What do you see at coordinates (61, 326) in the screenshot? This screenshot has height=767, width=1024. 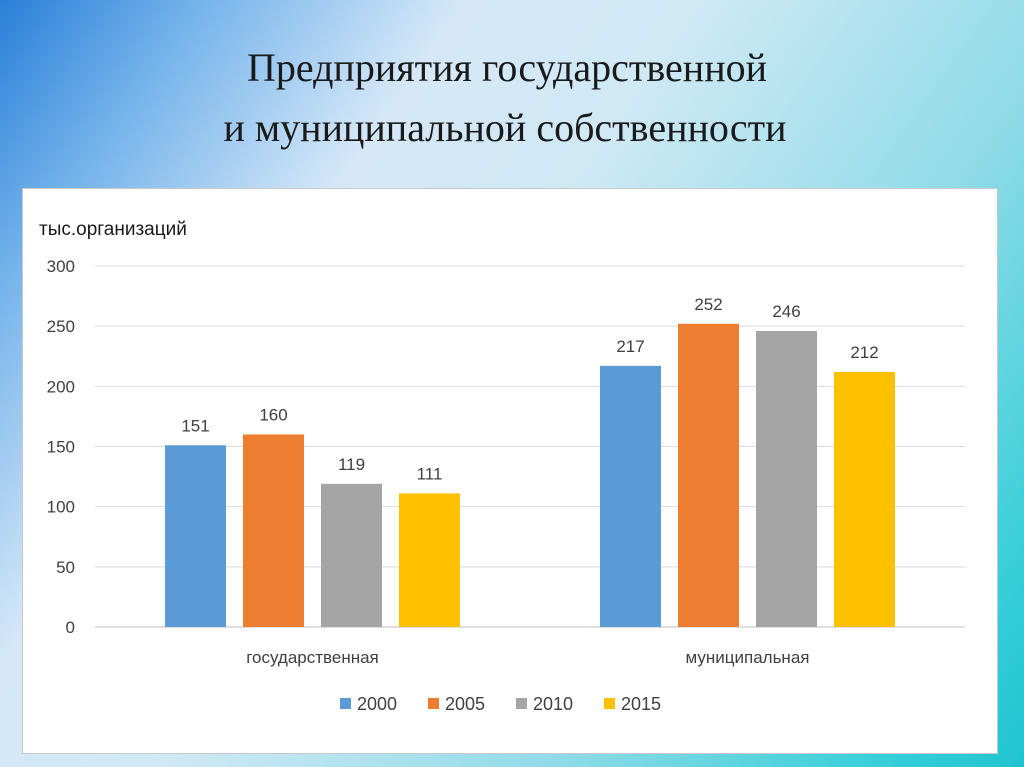 I see `y-tick-label: 250` at bounding box center [61, 326].